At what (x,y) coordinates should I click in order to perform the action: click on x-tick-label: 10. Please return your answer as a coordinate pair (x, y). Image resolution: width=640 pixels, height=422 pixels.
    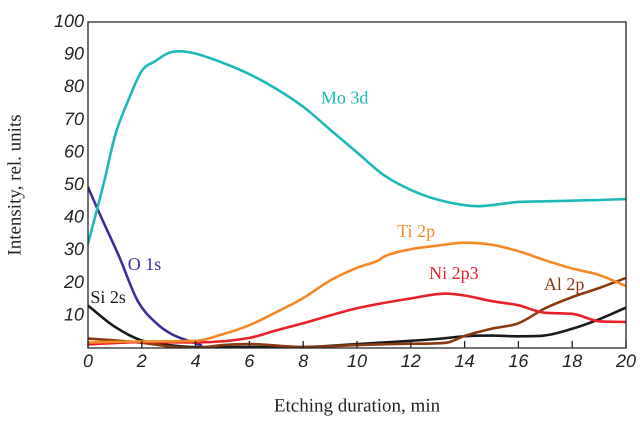
    Looking at the image, I should click on (357, 360).